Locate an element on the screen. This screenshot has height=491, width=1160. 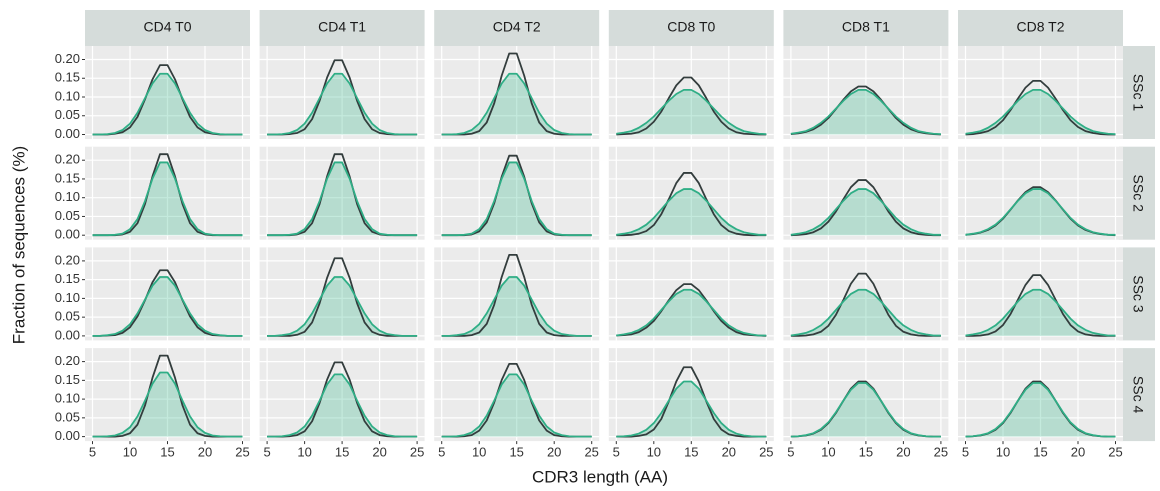
y-axis-title: Fraction of sequences (%) is located at coordinates (18, 245).